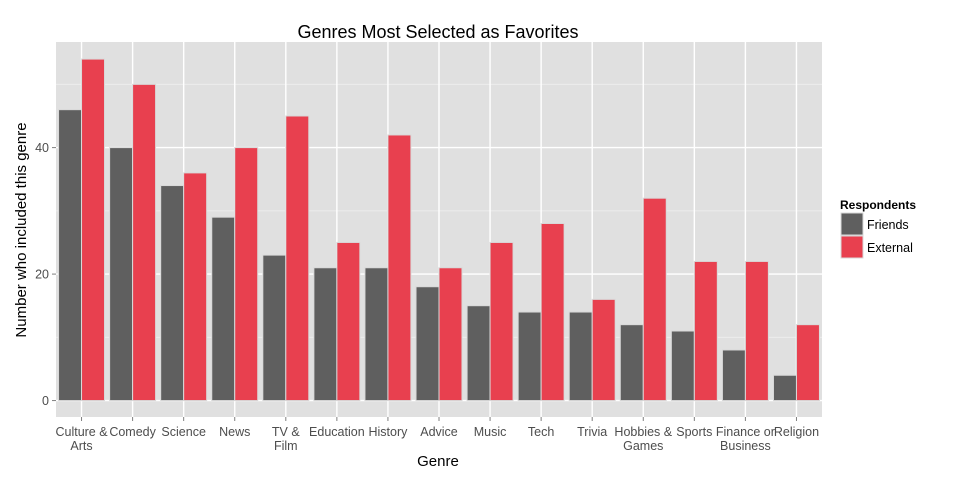 The height and width of the screenshot is (480, 960). What do you see at coordinates (132, 432) in the screenshot?
I see `x-tick-label: Comedy` at bounding box center [132, 432].